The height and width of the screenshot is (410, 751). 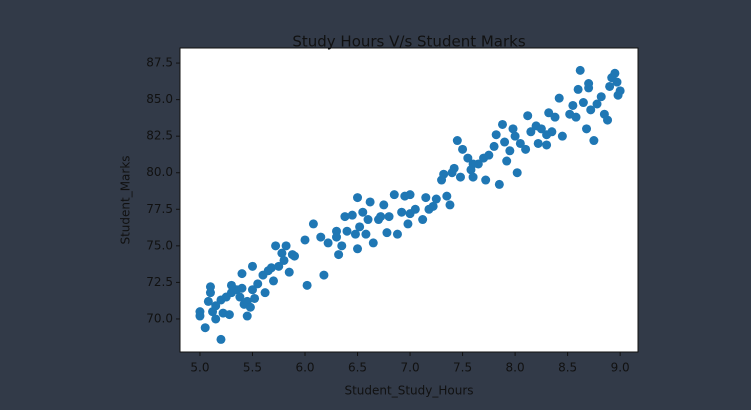 I want to click on y-tick-label: 82.5, so click(x=159, y=136).